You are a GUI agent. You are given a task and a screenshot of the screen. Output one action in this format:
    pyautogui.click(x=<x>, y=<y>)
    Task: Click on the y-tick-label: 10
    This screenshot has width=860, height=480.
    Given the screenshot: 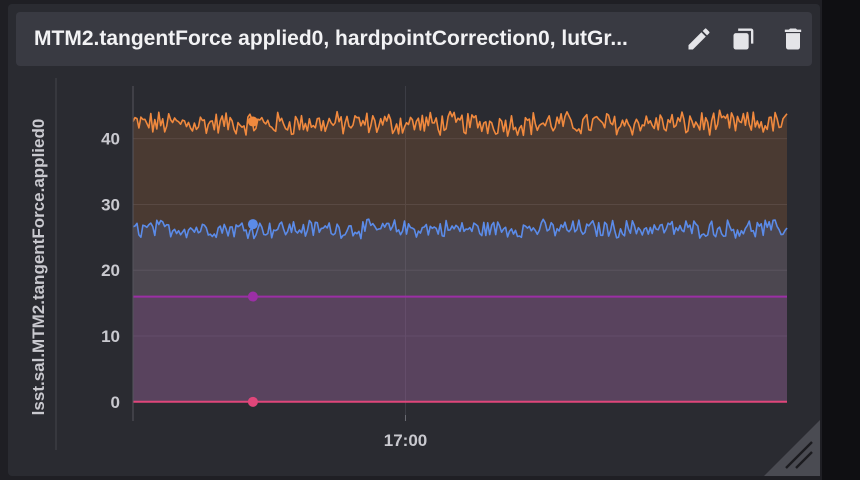 What is the action you would take?
    pyautogui.click(x=110, y=336)
    